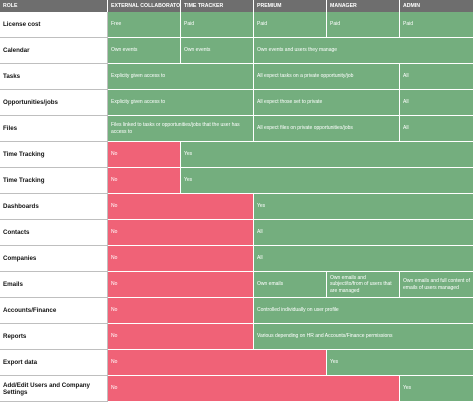 The height and width of the screenshot is (402, 474). I want to click on row-label: Add/Edit Users and Company Settings, so click(54, 389).